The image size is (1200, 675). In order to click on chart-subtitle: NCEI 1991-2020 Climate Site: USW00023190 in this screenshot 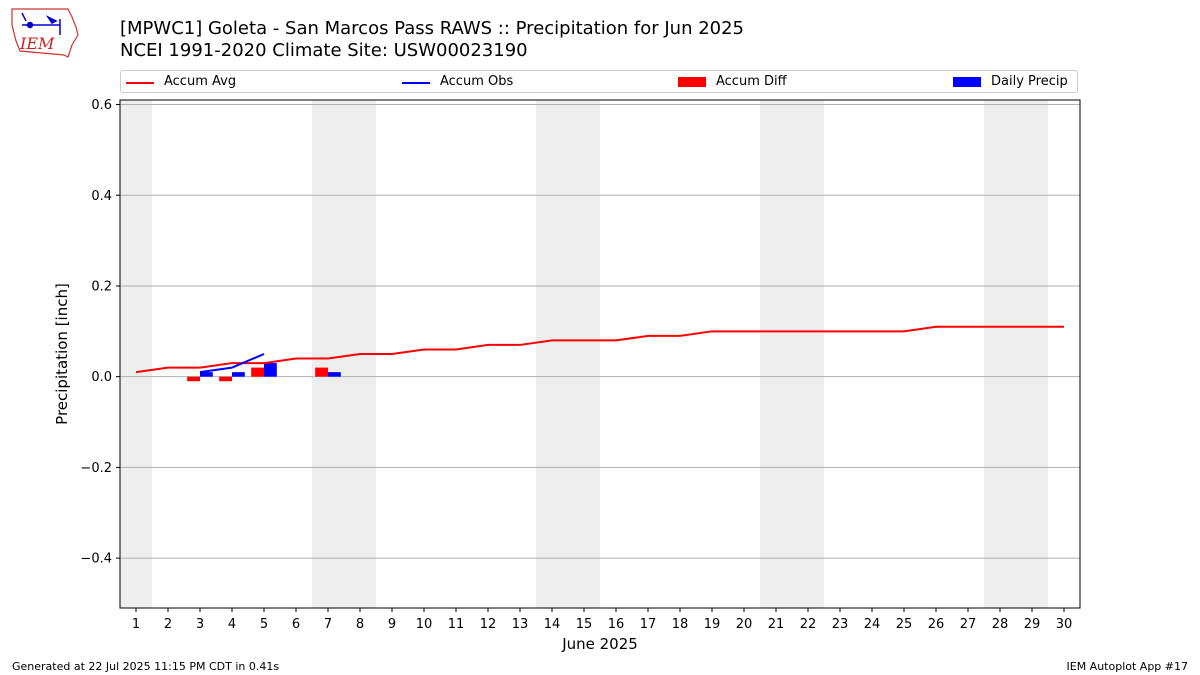, I will do `click(324, 50)`.